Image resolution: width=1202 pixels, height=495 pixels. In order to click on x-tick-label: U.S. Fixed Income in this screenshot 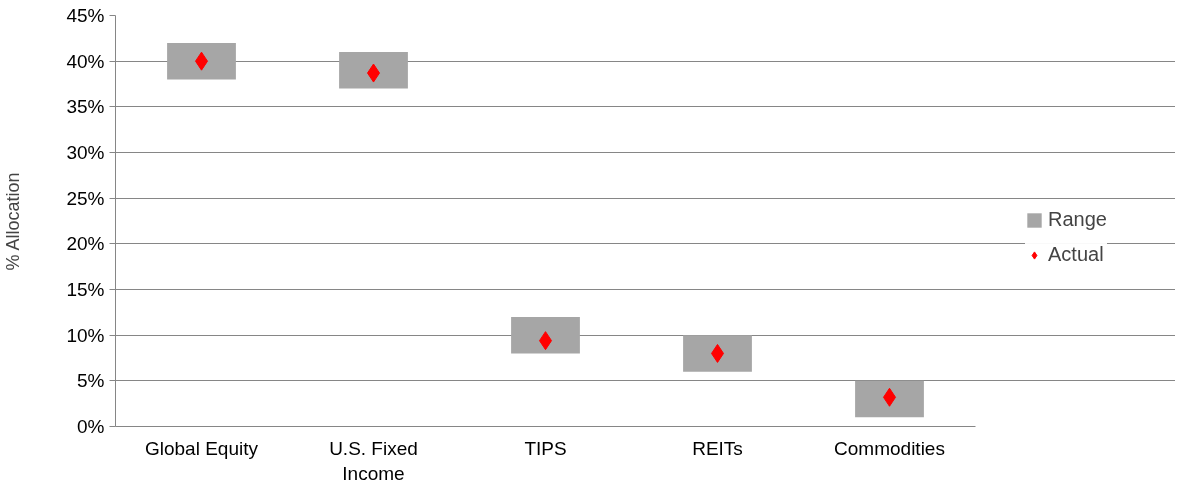, I will do `click(373, 460)`.